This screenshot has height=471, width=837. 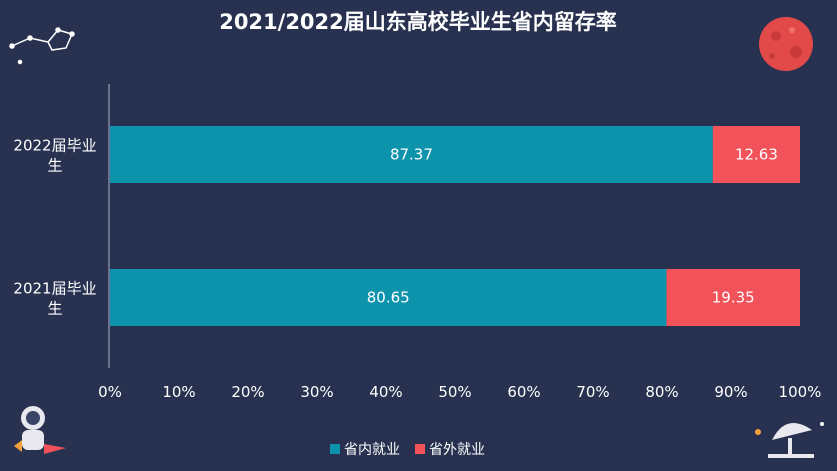 I want to click on legend: 省内就业 省外就业, so click(x=407, y=450).